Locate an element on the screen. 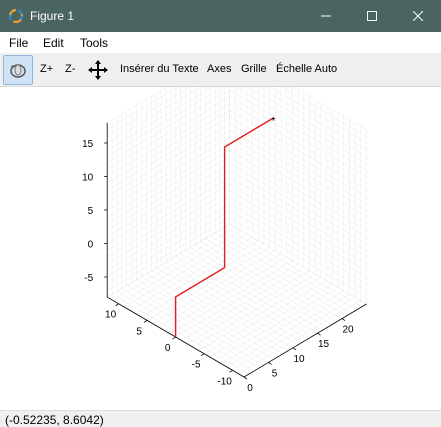  minimize-icon is located at coordinates (326, 16).